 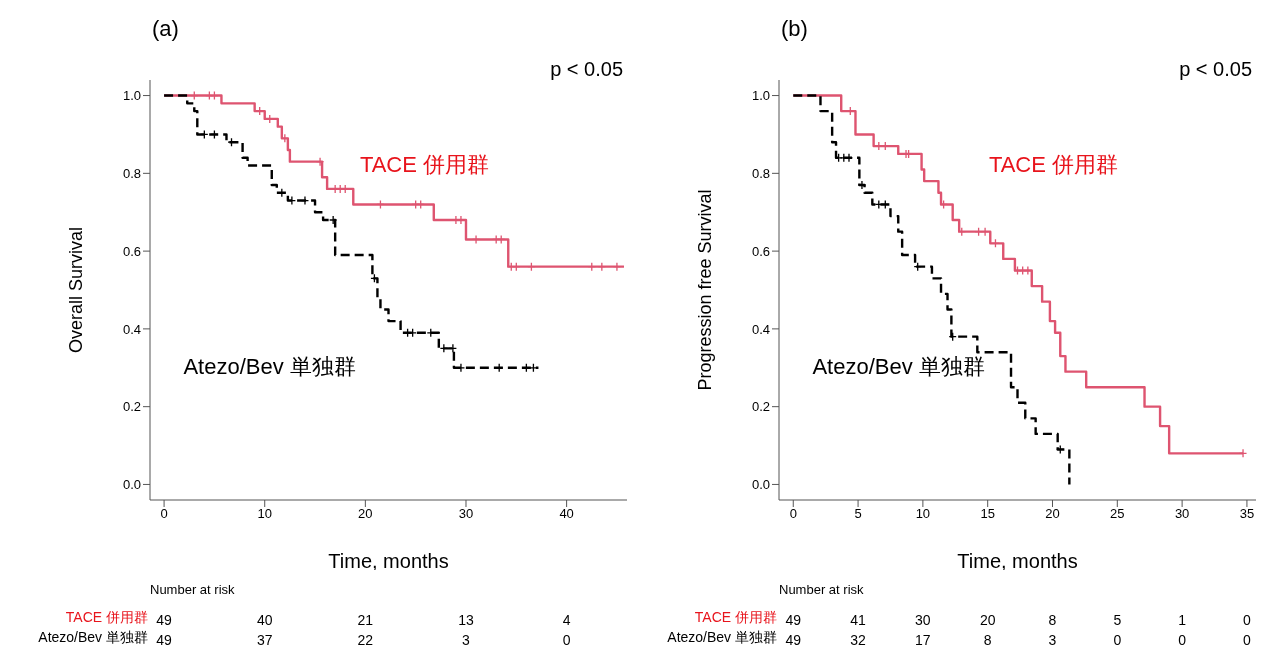 What do you see at coordinates (264, 640) in the screenshot?
I see `text: 37` at bounding box center [264, 640].